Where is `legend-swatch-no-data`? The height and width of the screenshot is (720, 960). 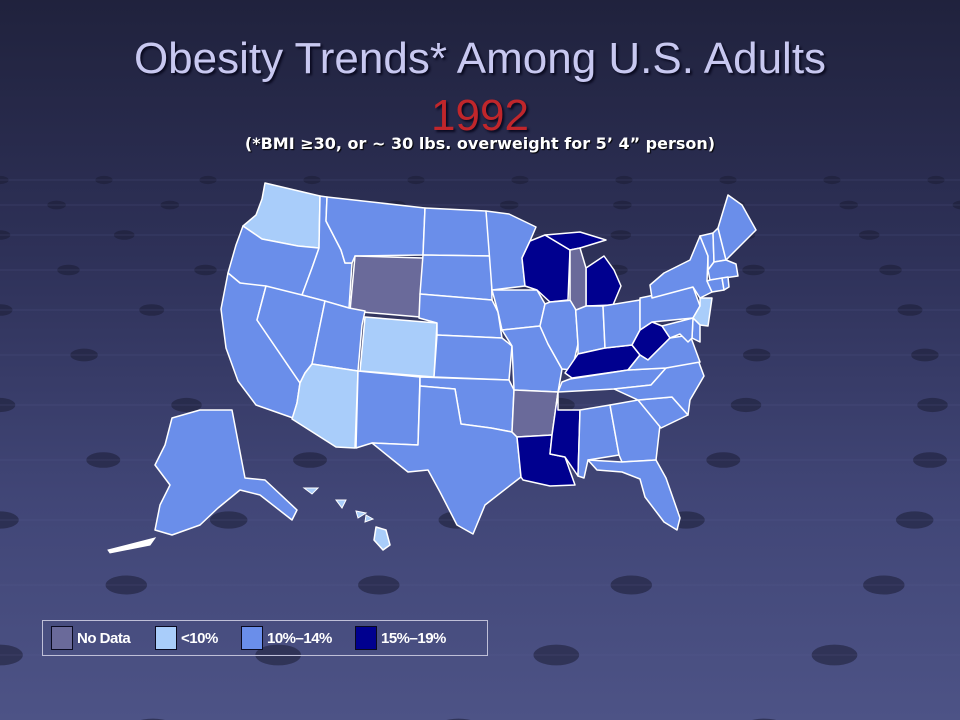 legend-swatch-no-data is located at coordinates (62, 638).